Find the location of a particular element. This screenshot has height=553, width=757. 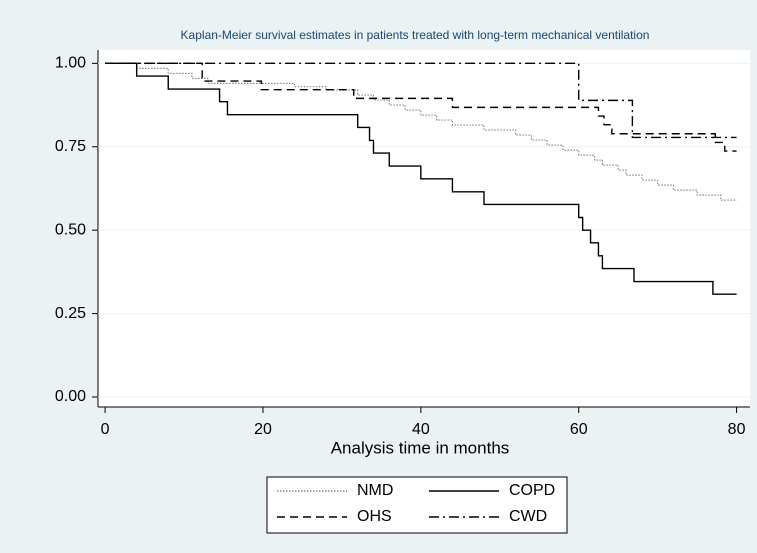

legend-label: NMD is located at coordinates (375, 490).